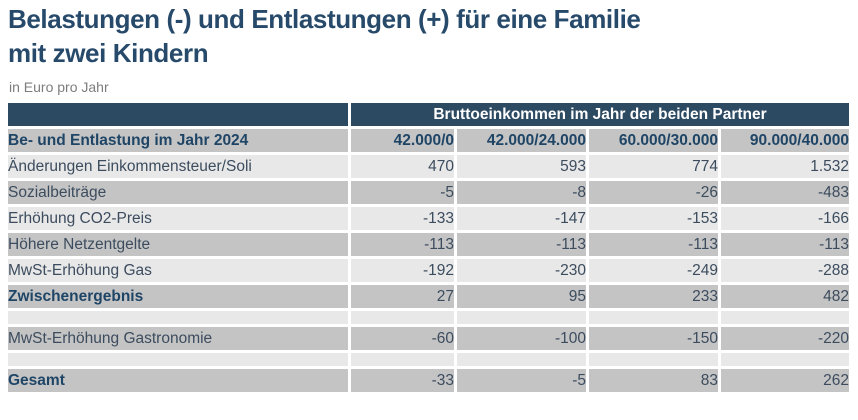 The width and height of the screenshot is (858, 420). What do you see at coordinates (785, 192) in the screenshot?
I see `cell-value: -483` at bounding box center [785, 192].